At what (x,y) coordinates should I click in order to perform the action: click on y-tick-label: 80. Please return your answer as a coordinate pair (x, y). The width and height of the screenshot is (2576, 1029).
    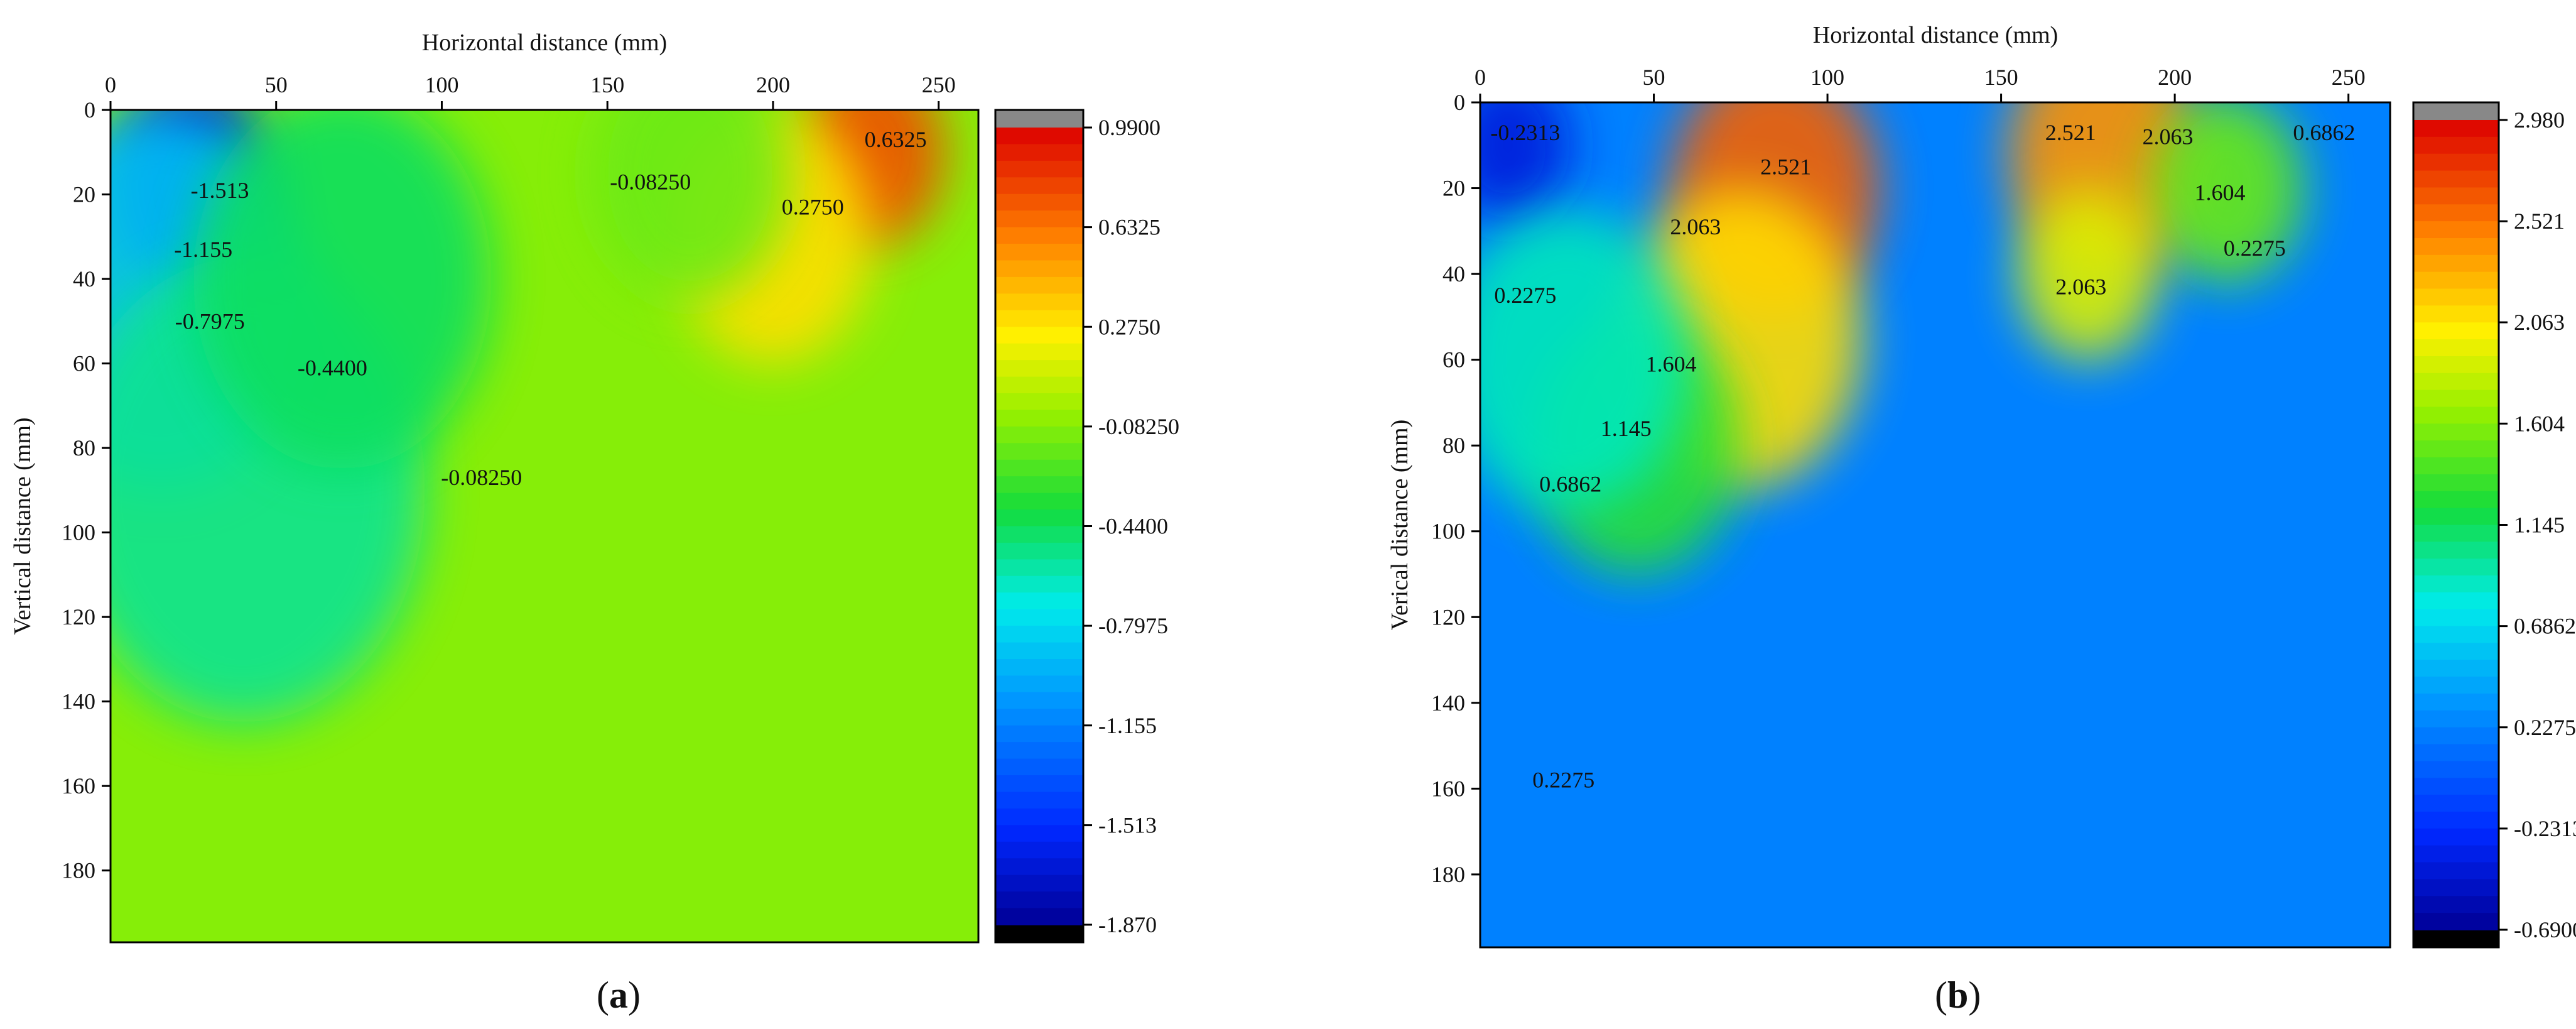
    Looking at the image, I should click on (1454, 445).